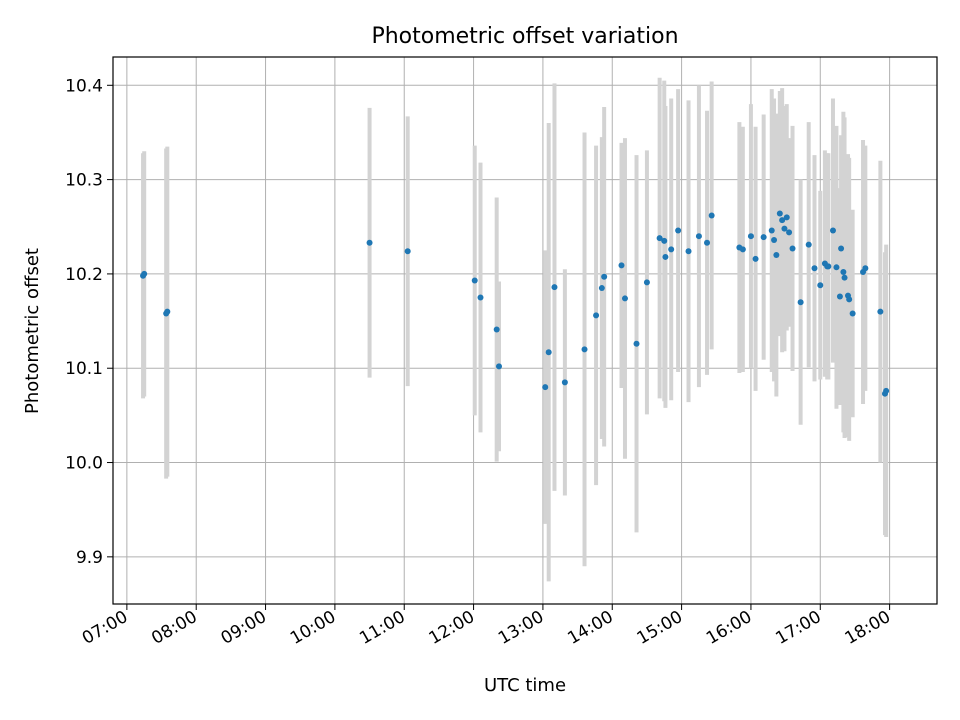 Image resolution: width=960 pixels, height=720 pixels. I want to click on x-tick-label: 14:00, so click(590, 628).